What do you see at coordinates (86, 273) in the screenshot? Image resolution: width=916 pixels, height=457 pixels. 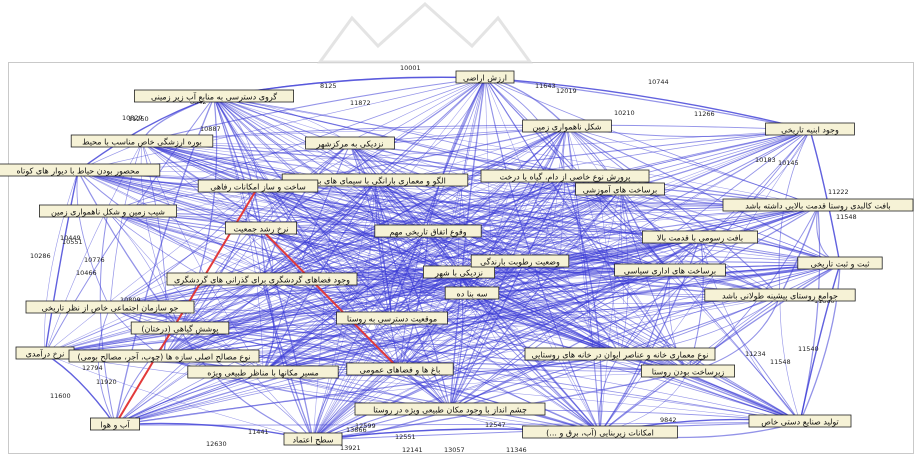 I see `edge-weight-label: 10466` at bounding box center [86, 273].